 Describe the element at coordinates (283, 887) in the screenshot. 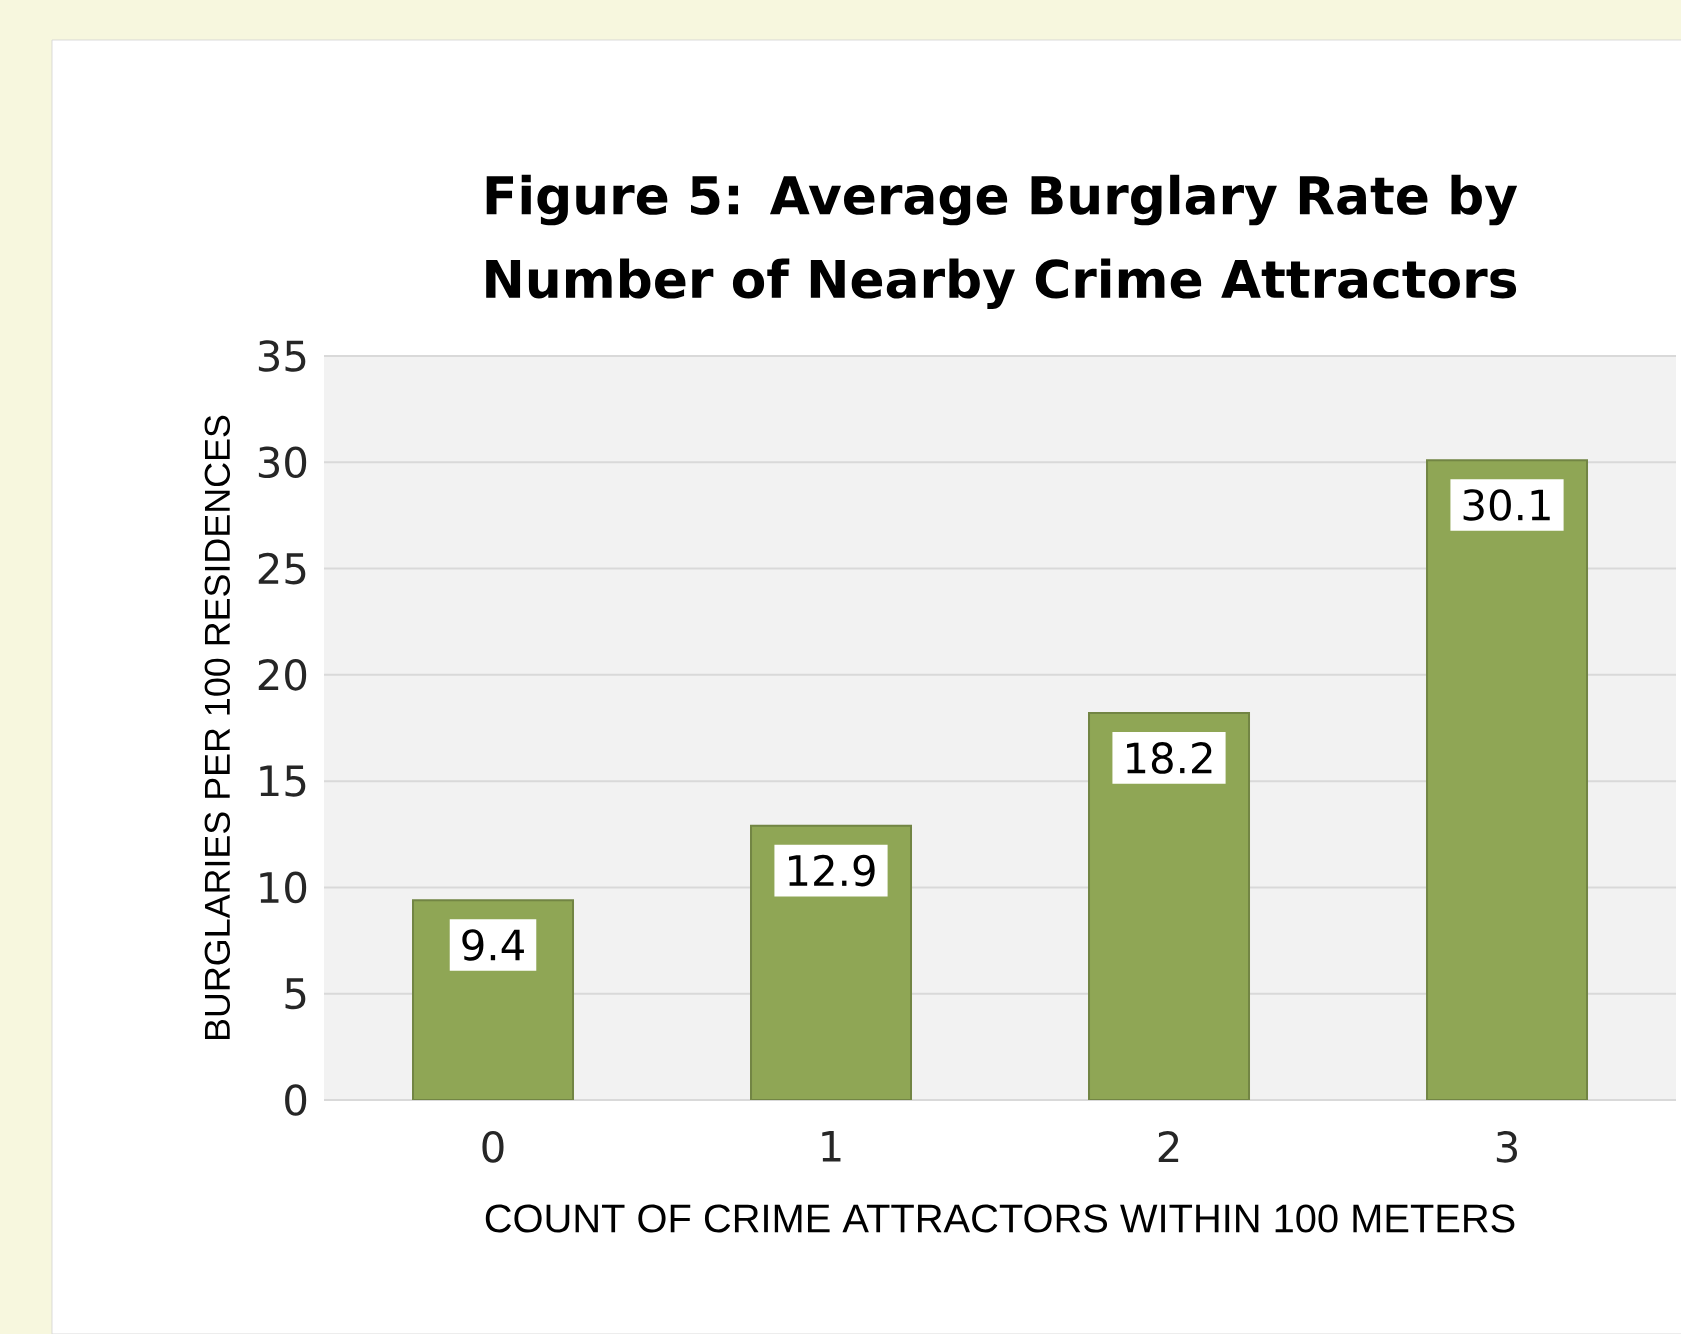

I see `y-tick-label: 10` at that location.